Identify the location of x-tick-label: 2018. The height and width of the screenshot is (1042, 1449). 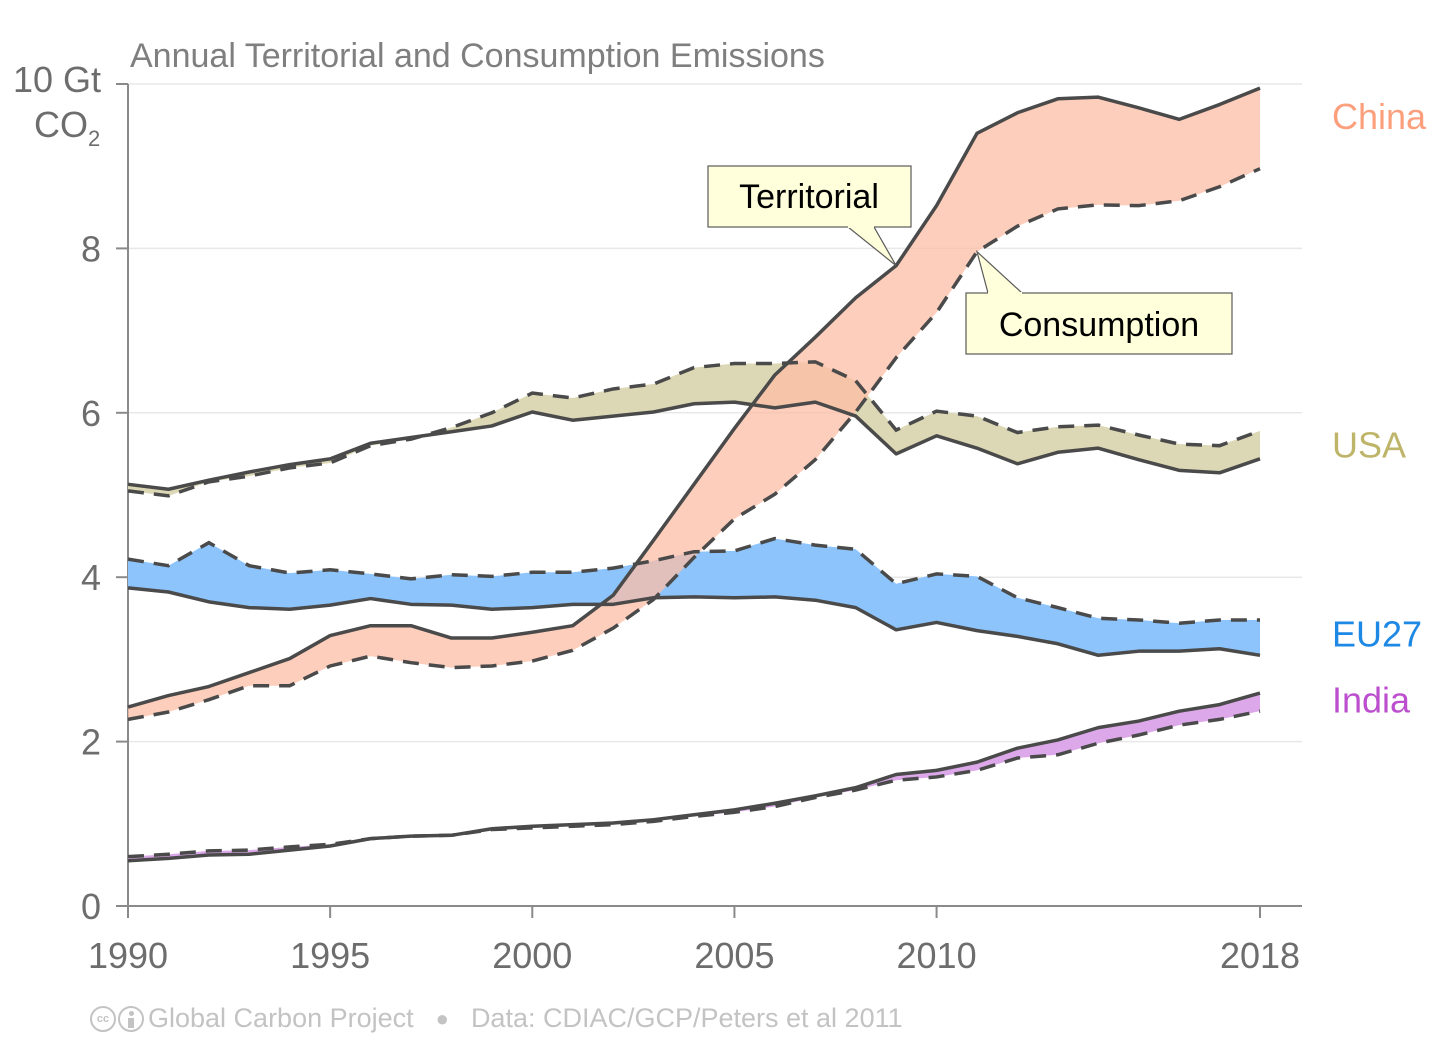
(1260, 955).